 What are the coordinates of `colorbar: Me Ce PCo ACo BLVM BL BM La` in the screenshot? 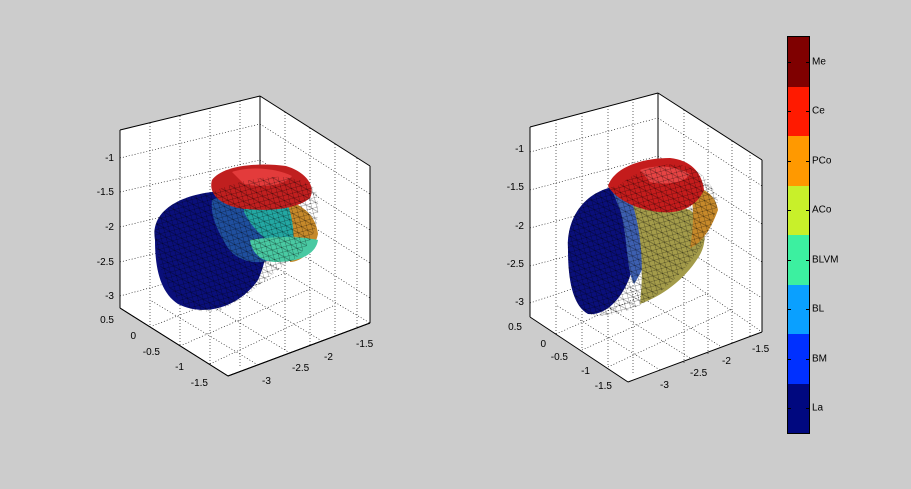 It's located at (813, 235).